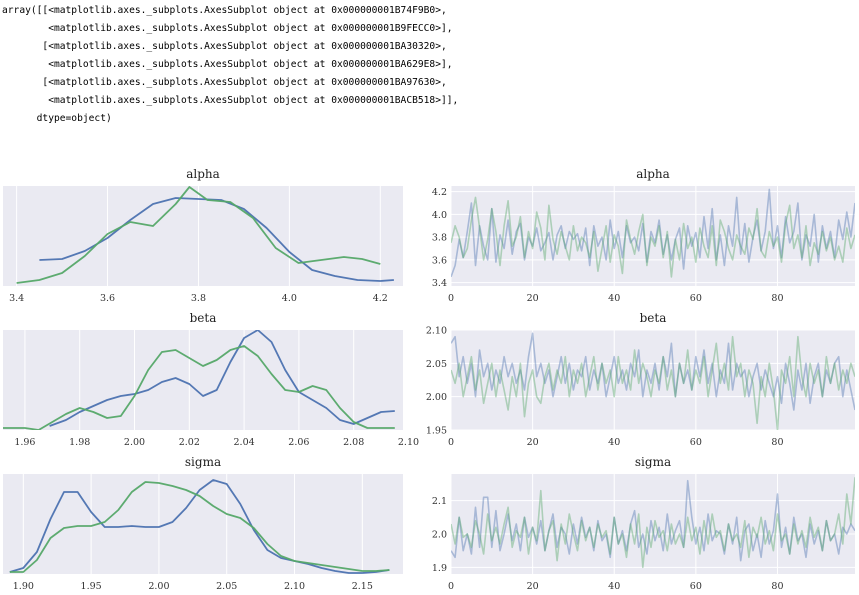  I want to click on subplot-1: alpha 0 20 40 60 80 3.4 3.6 3.8 4.0 4.2, so click(643, 235).